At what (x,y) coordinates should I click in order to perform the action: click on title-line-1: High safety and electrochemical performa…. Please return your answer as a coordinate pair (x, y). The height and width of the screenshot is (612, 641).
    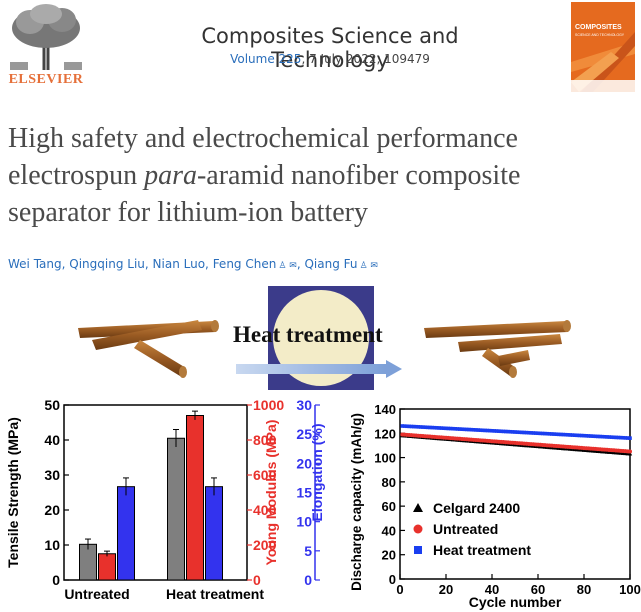
    Looking at the image, I should click on (263, 138).